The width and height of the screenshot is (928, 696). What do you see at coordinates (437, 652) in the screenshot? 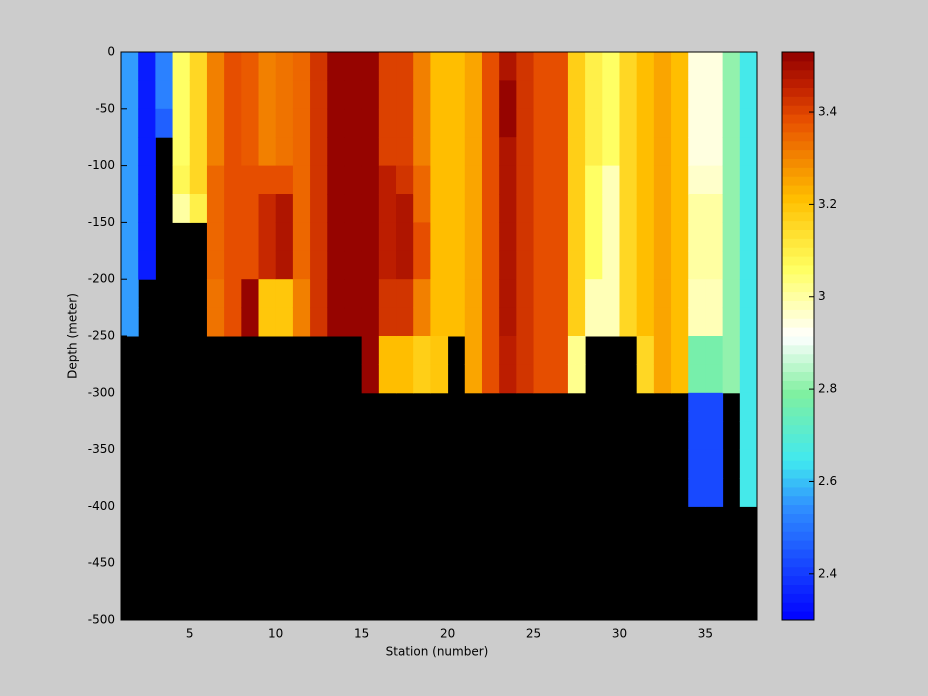
I see `x-axis-label: Station (number)` at bounding box center [437, 652].